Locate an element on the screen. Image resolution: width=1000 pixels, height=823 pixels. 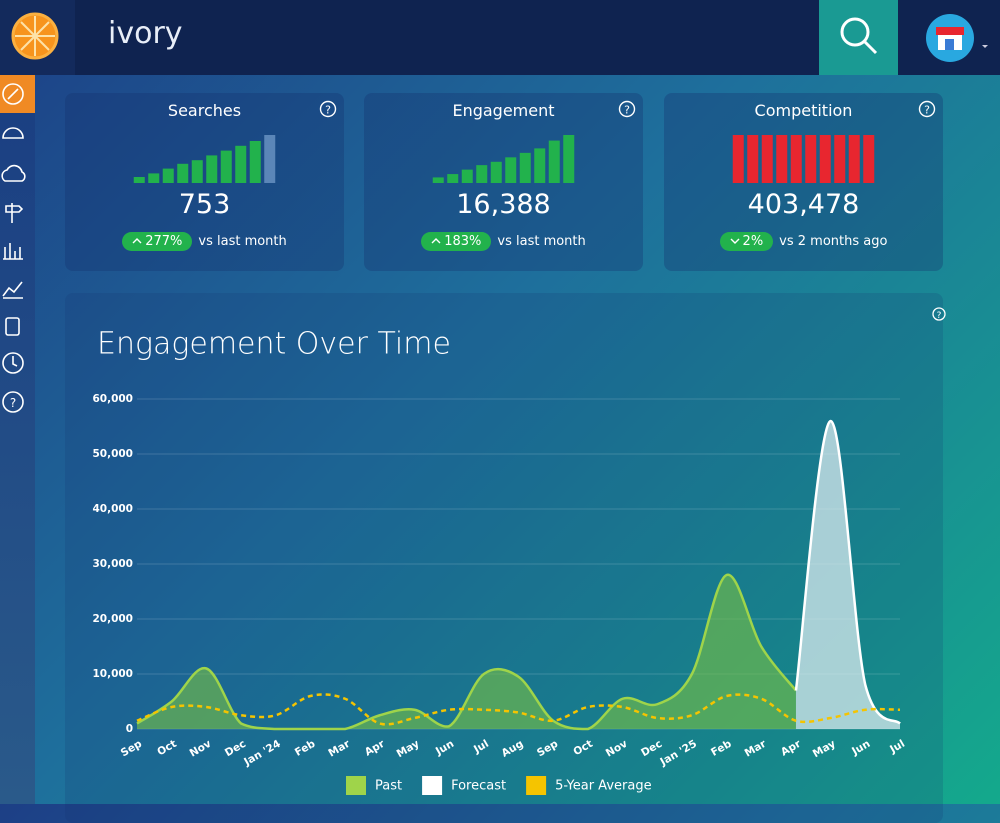
x-tick-label: Jan '24 is located at coordinates (261, 753).